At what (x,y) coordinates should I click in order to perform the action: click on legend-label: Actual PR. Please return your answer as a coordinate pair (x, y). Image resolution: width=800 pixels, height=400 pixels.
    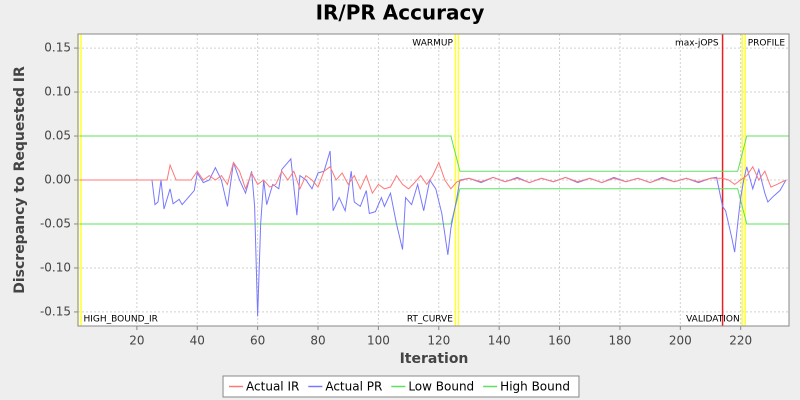
    Looking at the image, I should click on (353, 387).